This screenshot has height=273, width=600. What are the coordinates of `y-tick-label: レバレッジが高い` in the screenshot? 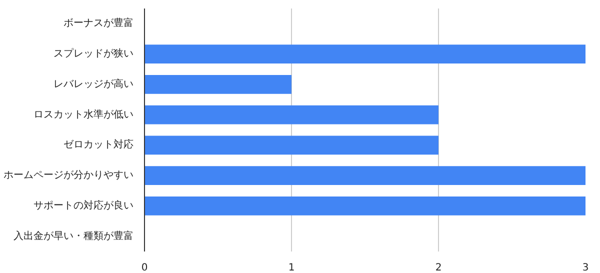 It's located at (94, 84).